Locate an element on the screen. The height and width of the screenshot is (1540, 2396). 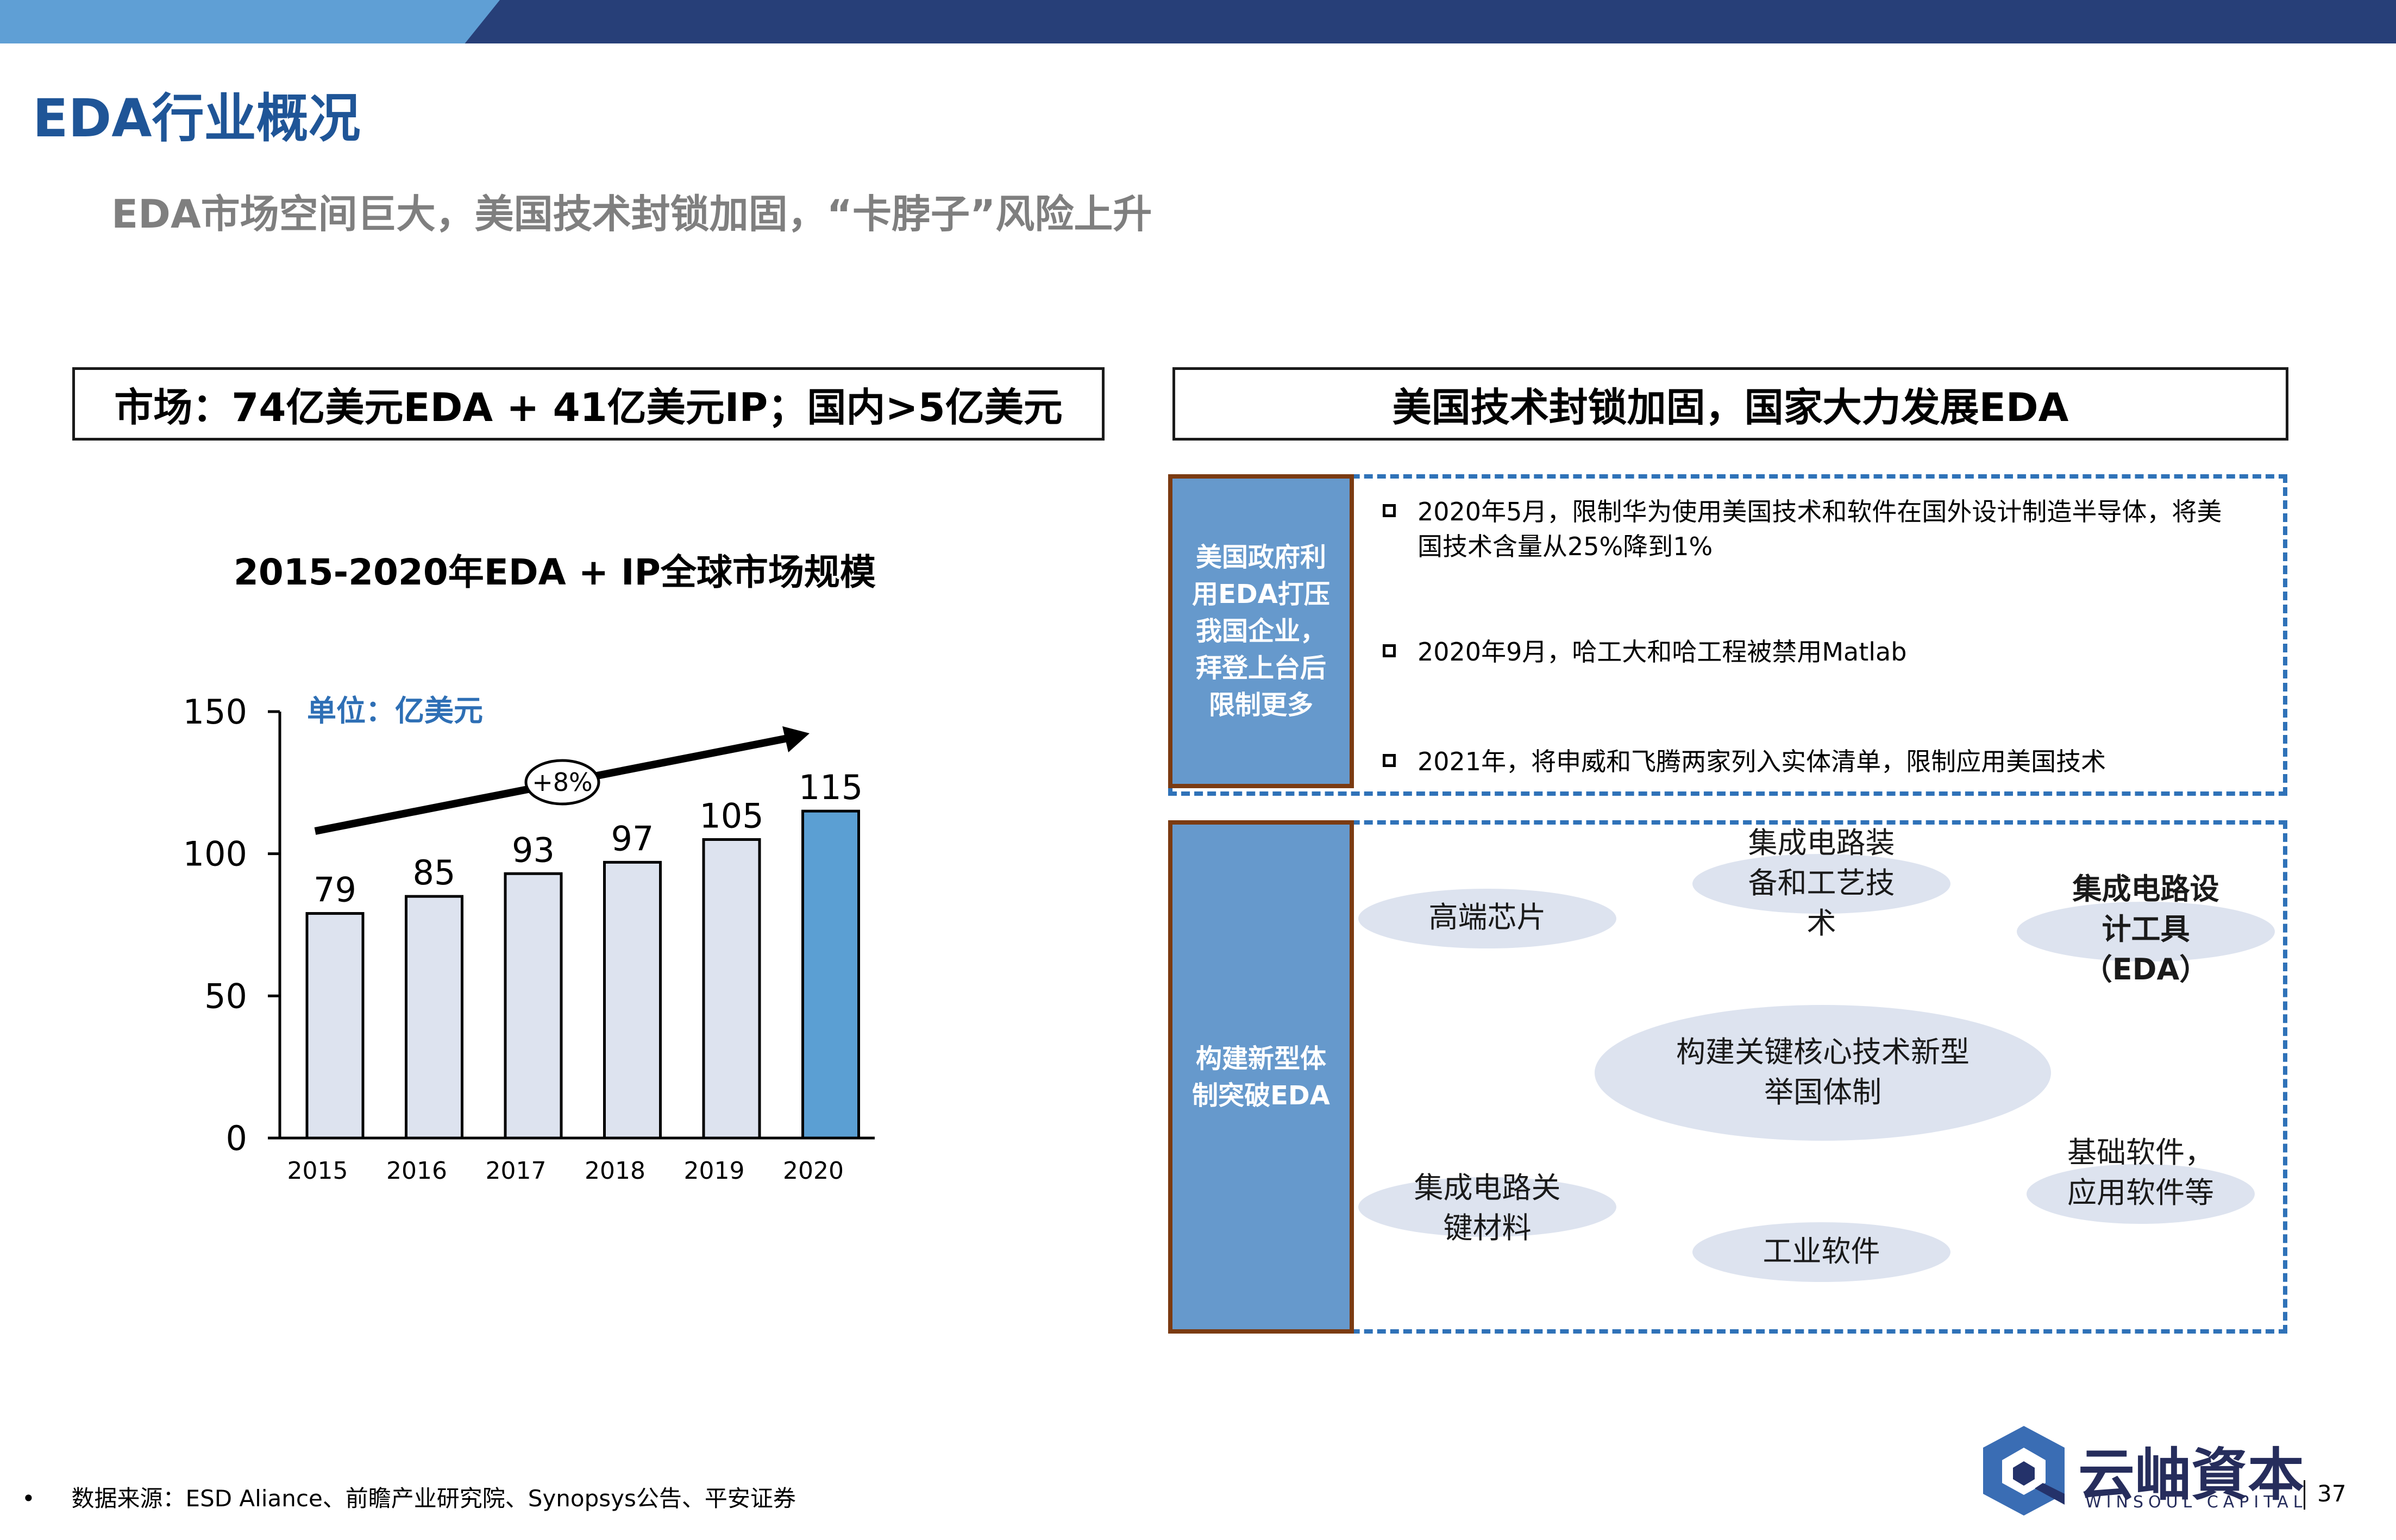
x-tick-label: 2017 is located at coordinates (516, 1171).